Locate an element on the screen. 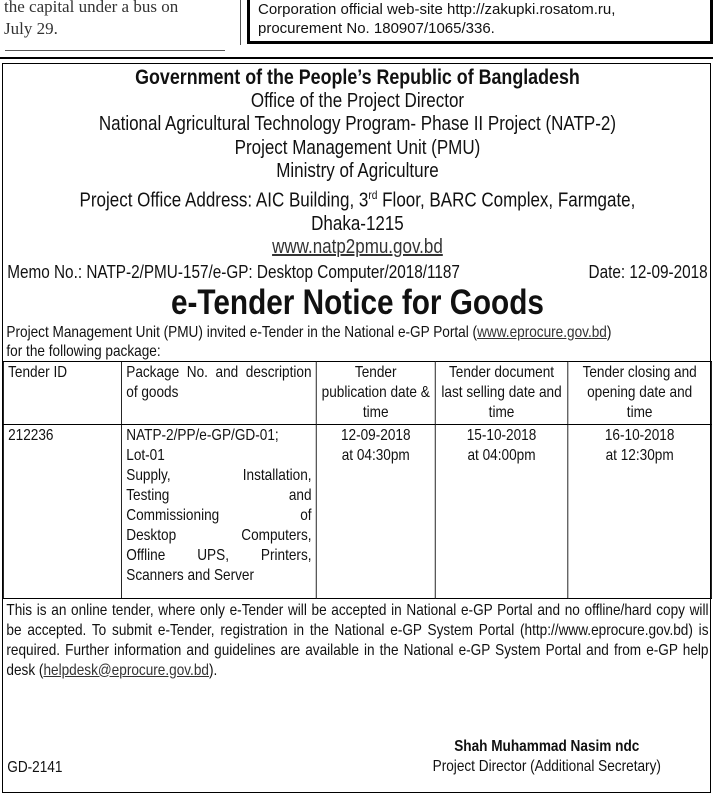  col-header: Tender ID is located at coordinates (62, 392).